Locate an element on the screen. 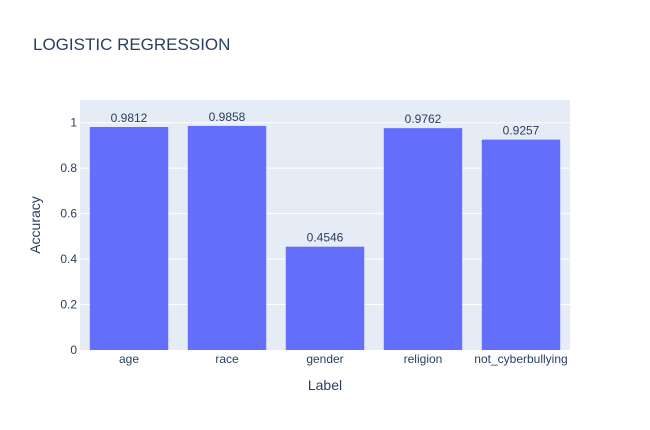 This screenshot has width=650, height=430. y-tick-label: 0.6 is located at coordinates (68, 214).